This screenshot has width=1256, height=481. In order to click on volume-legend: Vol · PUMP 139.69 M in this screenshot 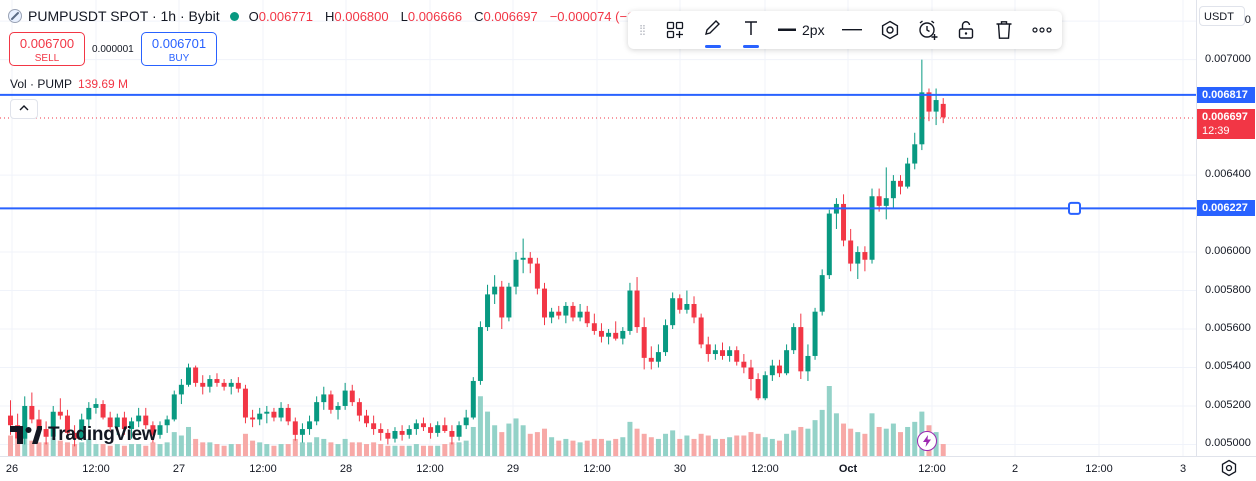, I will do `click(69, 84)`.